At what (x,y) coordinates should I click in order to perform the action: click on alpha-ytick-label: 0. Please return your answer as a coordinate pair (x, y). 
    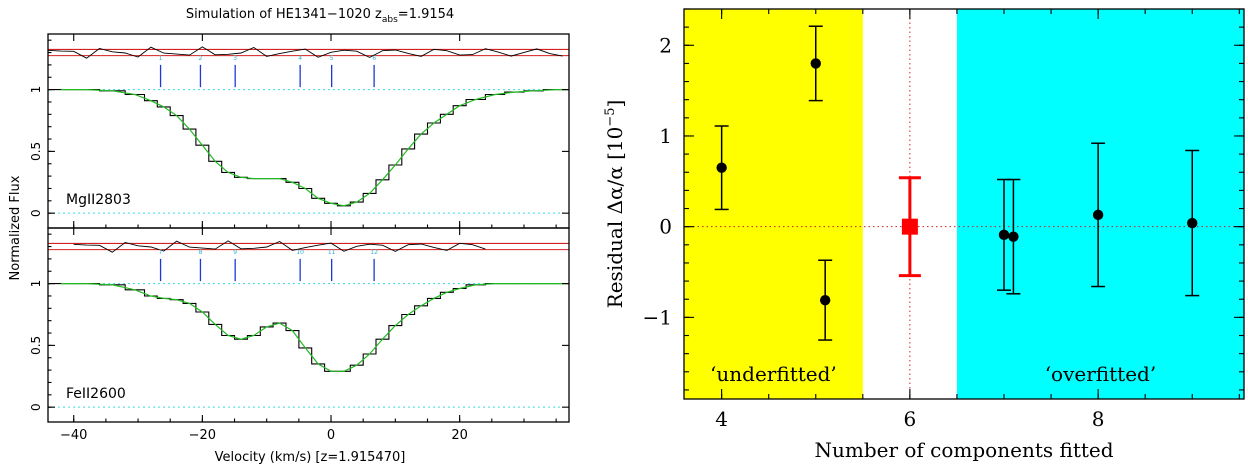
    Looking at the image, I should click on (665, 227).